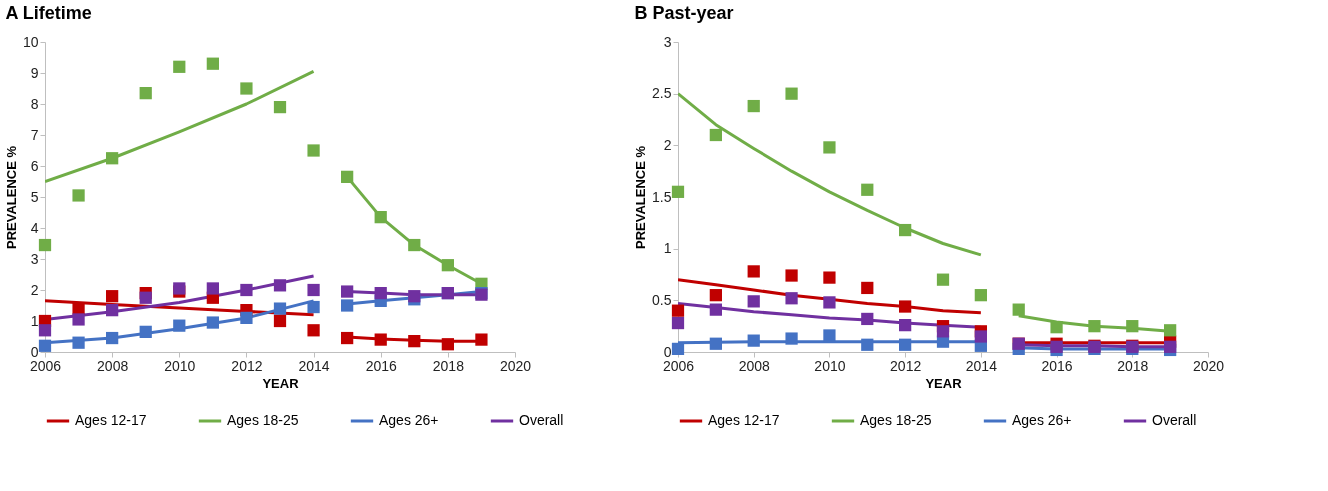  What do you see at coordinates (34, 134) in the screenshot?
I see `y-tick-label: 7` at bounding box center [34, 134].